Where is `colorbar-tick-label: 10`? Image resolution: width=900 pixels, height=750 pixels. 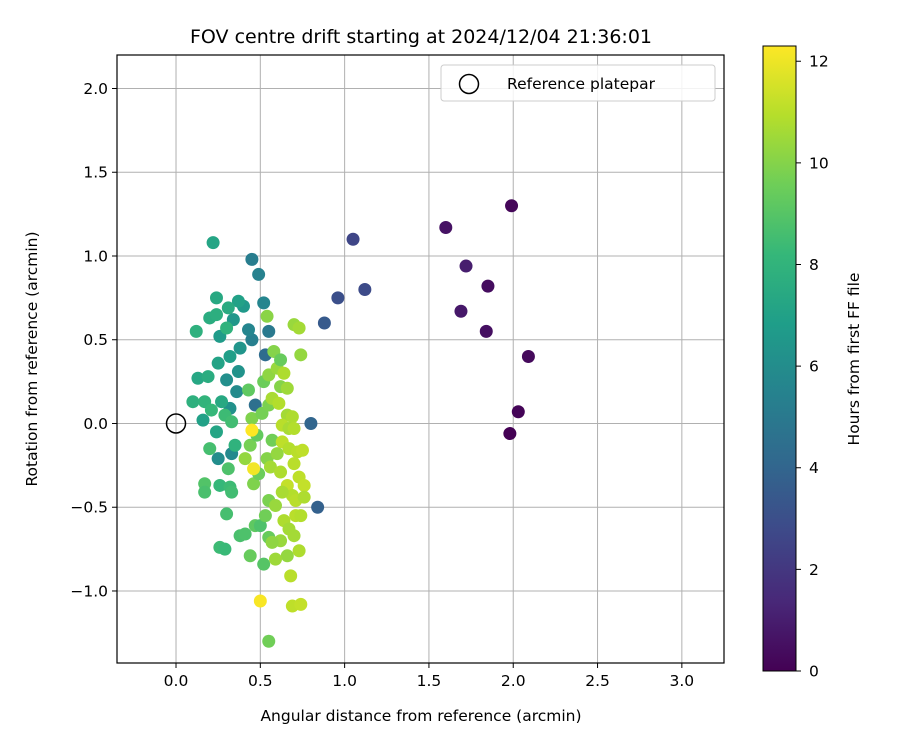
colorbar-tick-label: 10 is located at coordinates (819, 163).